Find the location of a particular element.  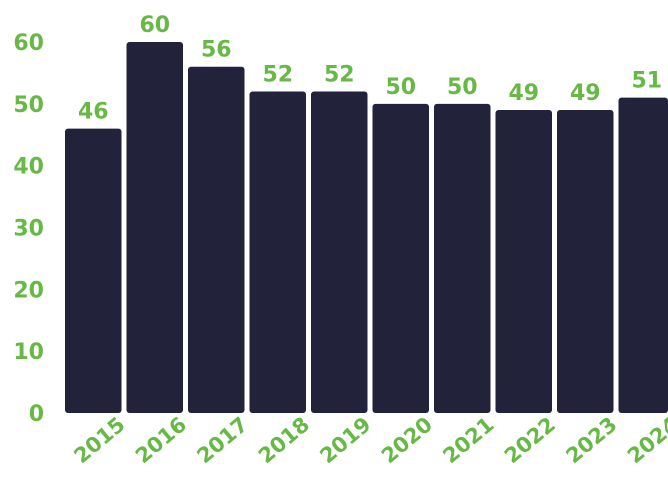

x-axis: 2015 2016 2017 2018 2019 2020 2021 2022 2023 2024 is located at coordinates (368, 440).